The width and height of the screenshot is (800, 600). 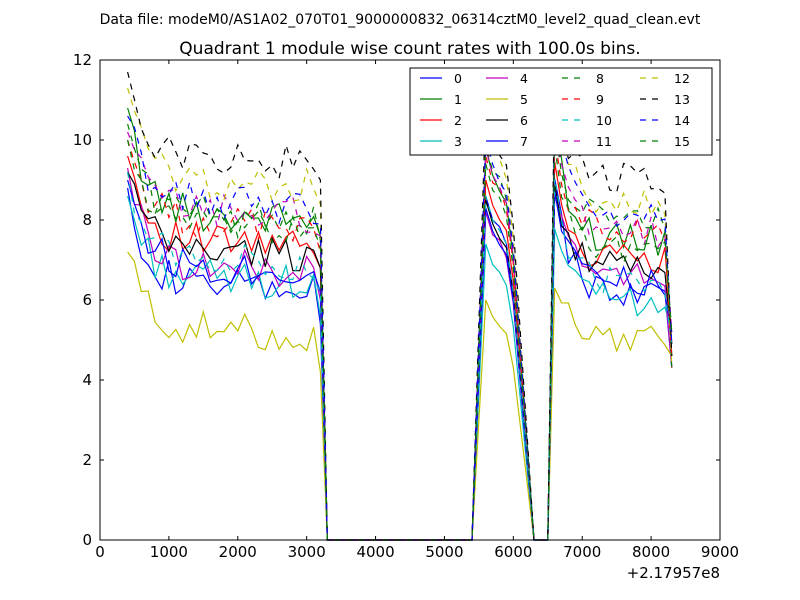 What do you see at coordinates (513, 552) in the screenshot?
I see `x-tick-label: 6000` at bounding box center [513, 552].